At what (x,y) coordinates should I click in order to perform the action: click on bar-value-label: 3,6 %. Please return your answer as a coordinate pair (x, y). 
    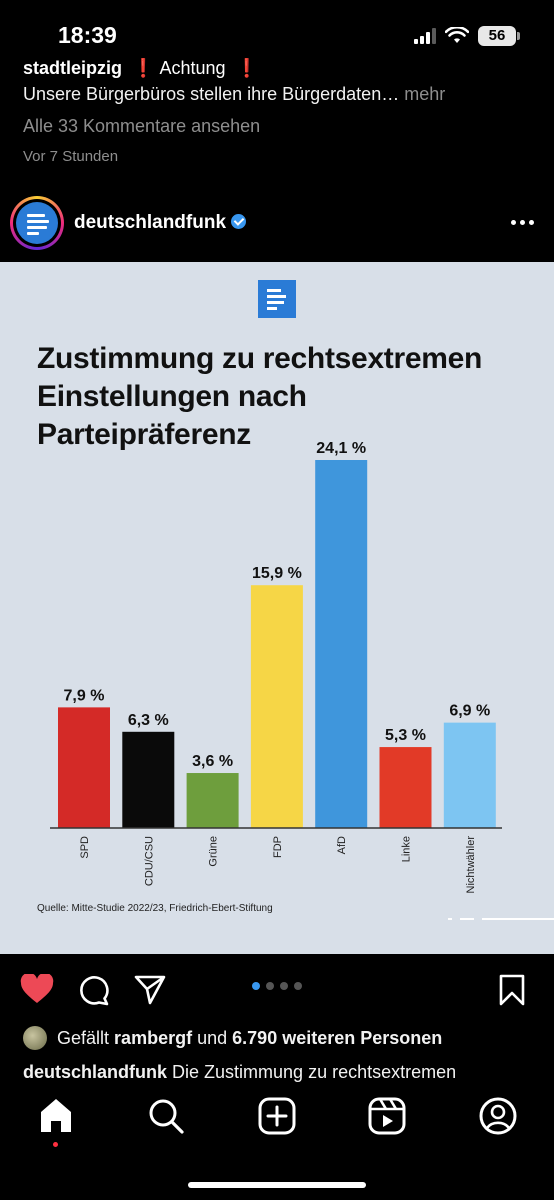
    Looking at the image, I should click on (212, 761).